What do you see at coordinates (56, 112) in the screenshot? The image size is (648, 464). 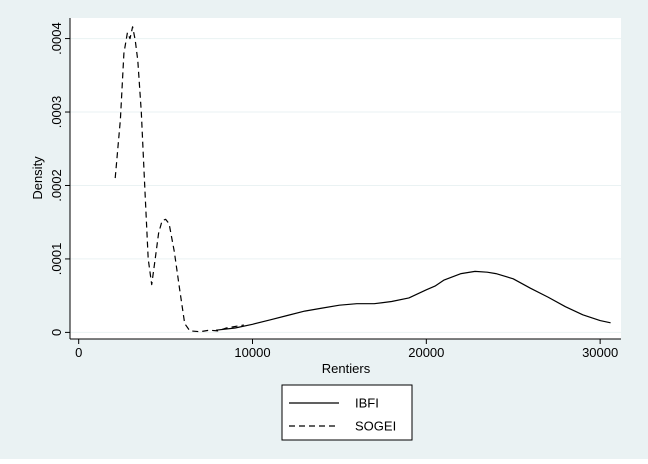 I see `y-tick-label: .0003` at bounding box center [56, 112].